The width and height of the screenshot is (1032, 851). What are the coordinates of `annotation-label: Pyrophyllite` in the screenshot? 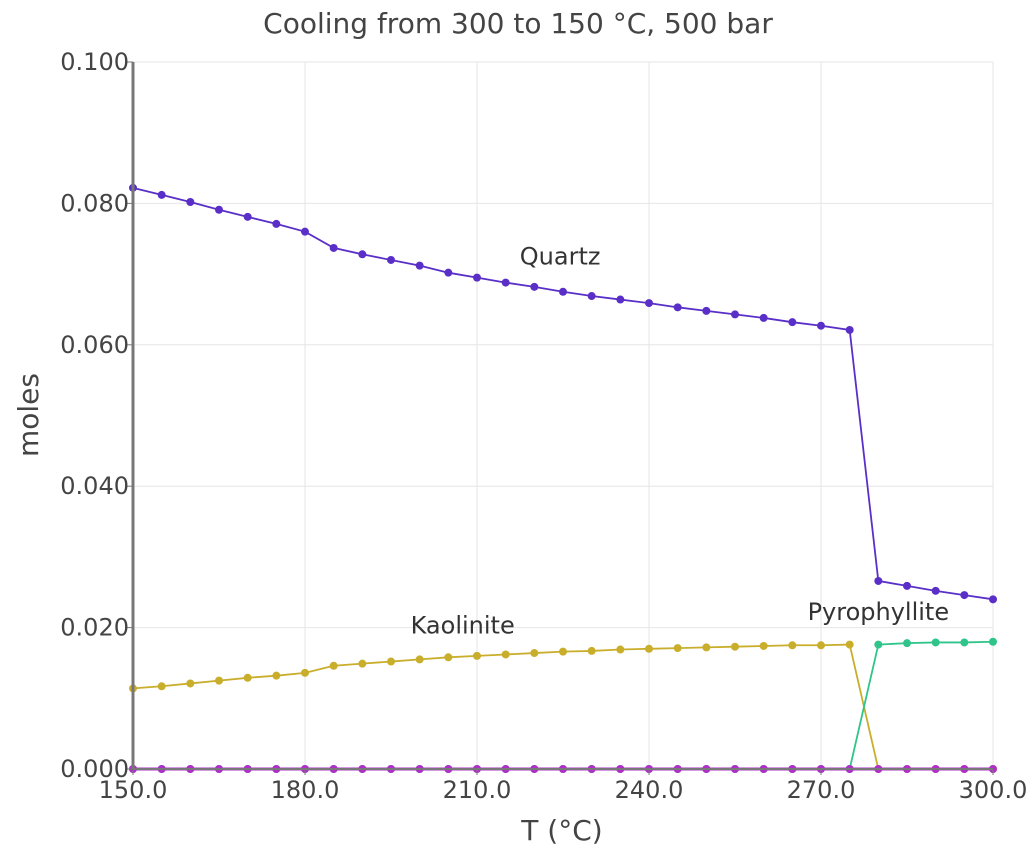 It's located at (879, 612).